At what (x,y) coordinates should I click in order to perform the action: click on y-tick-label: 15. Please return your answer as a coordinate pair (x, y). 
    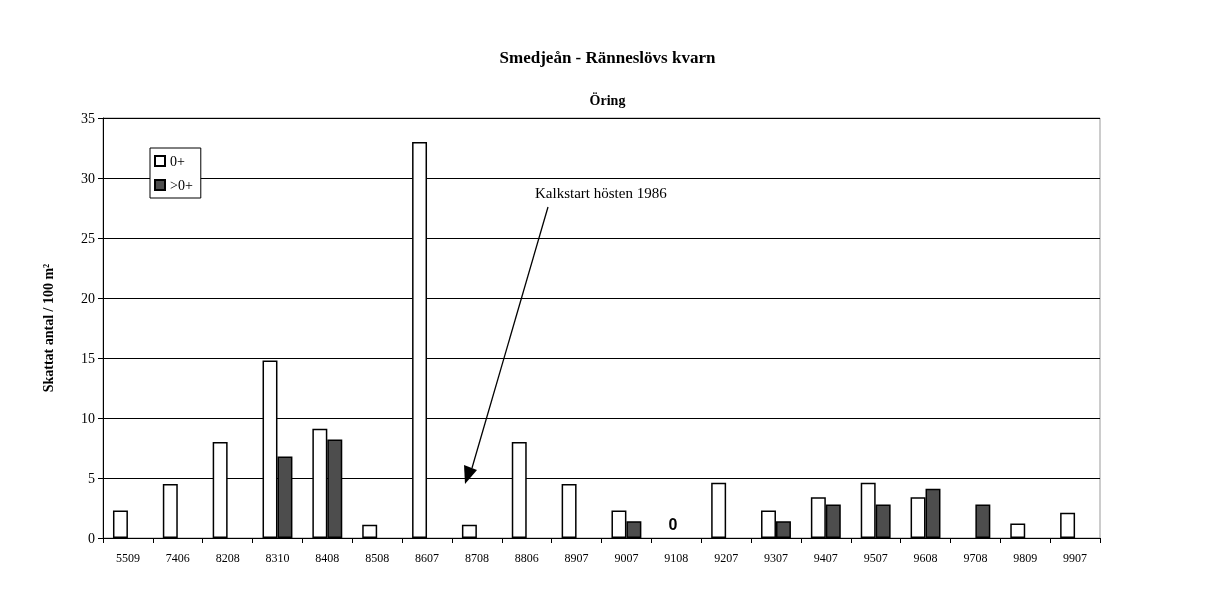
    Looking at the image, I should click on (88, 358).